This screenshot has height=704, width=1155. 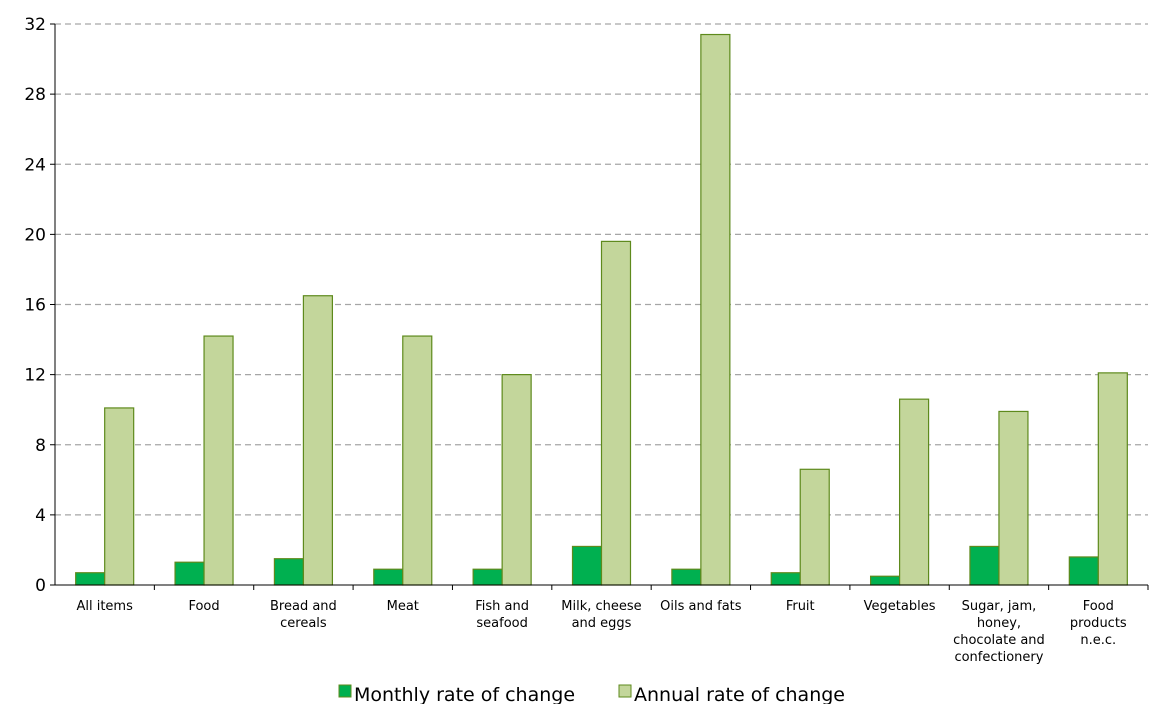 What do you see at coordinates (303, 615) in the screenshot?
I see `x-tick-label: Bread and cereals` at bounding box center [303, 615].